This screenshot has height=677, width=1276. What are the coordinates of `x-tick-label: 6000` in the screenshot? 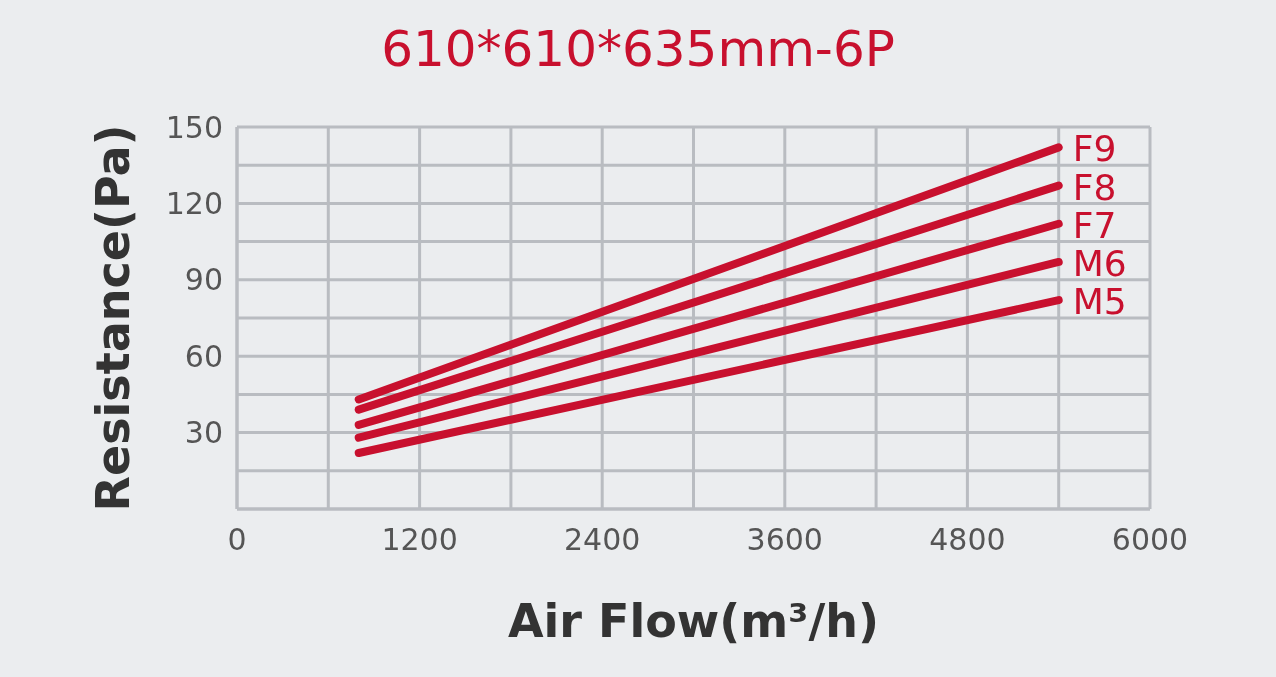 It's located at (1150, 540).